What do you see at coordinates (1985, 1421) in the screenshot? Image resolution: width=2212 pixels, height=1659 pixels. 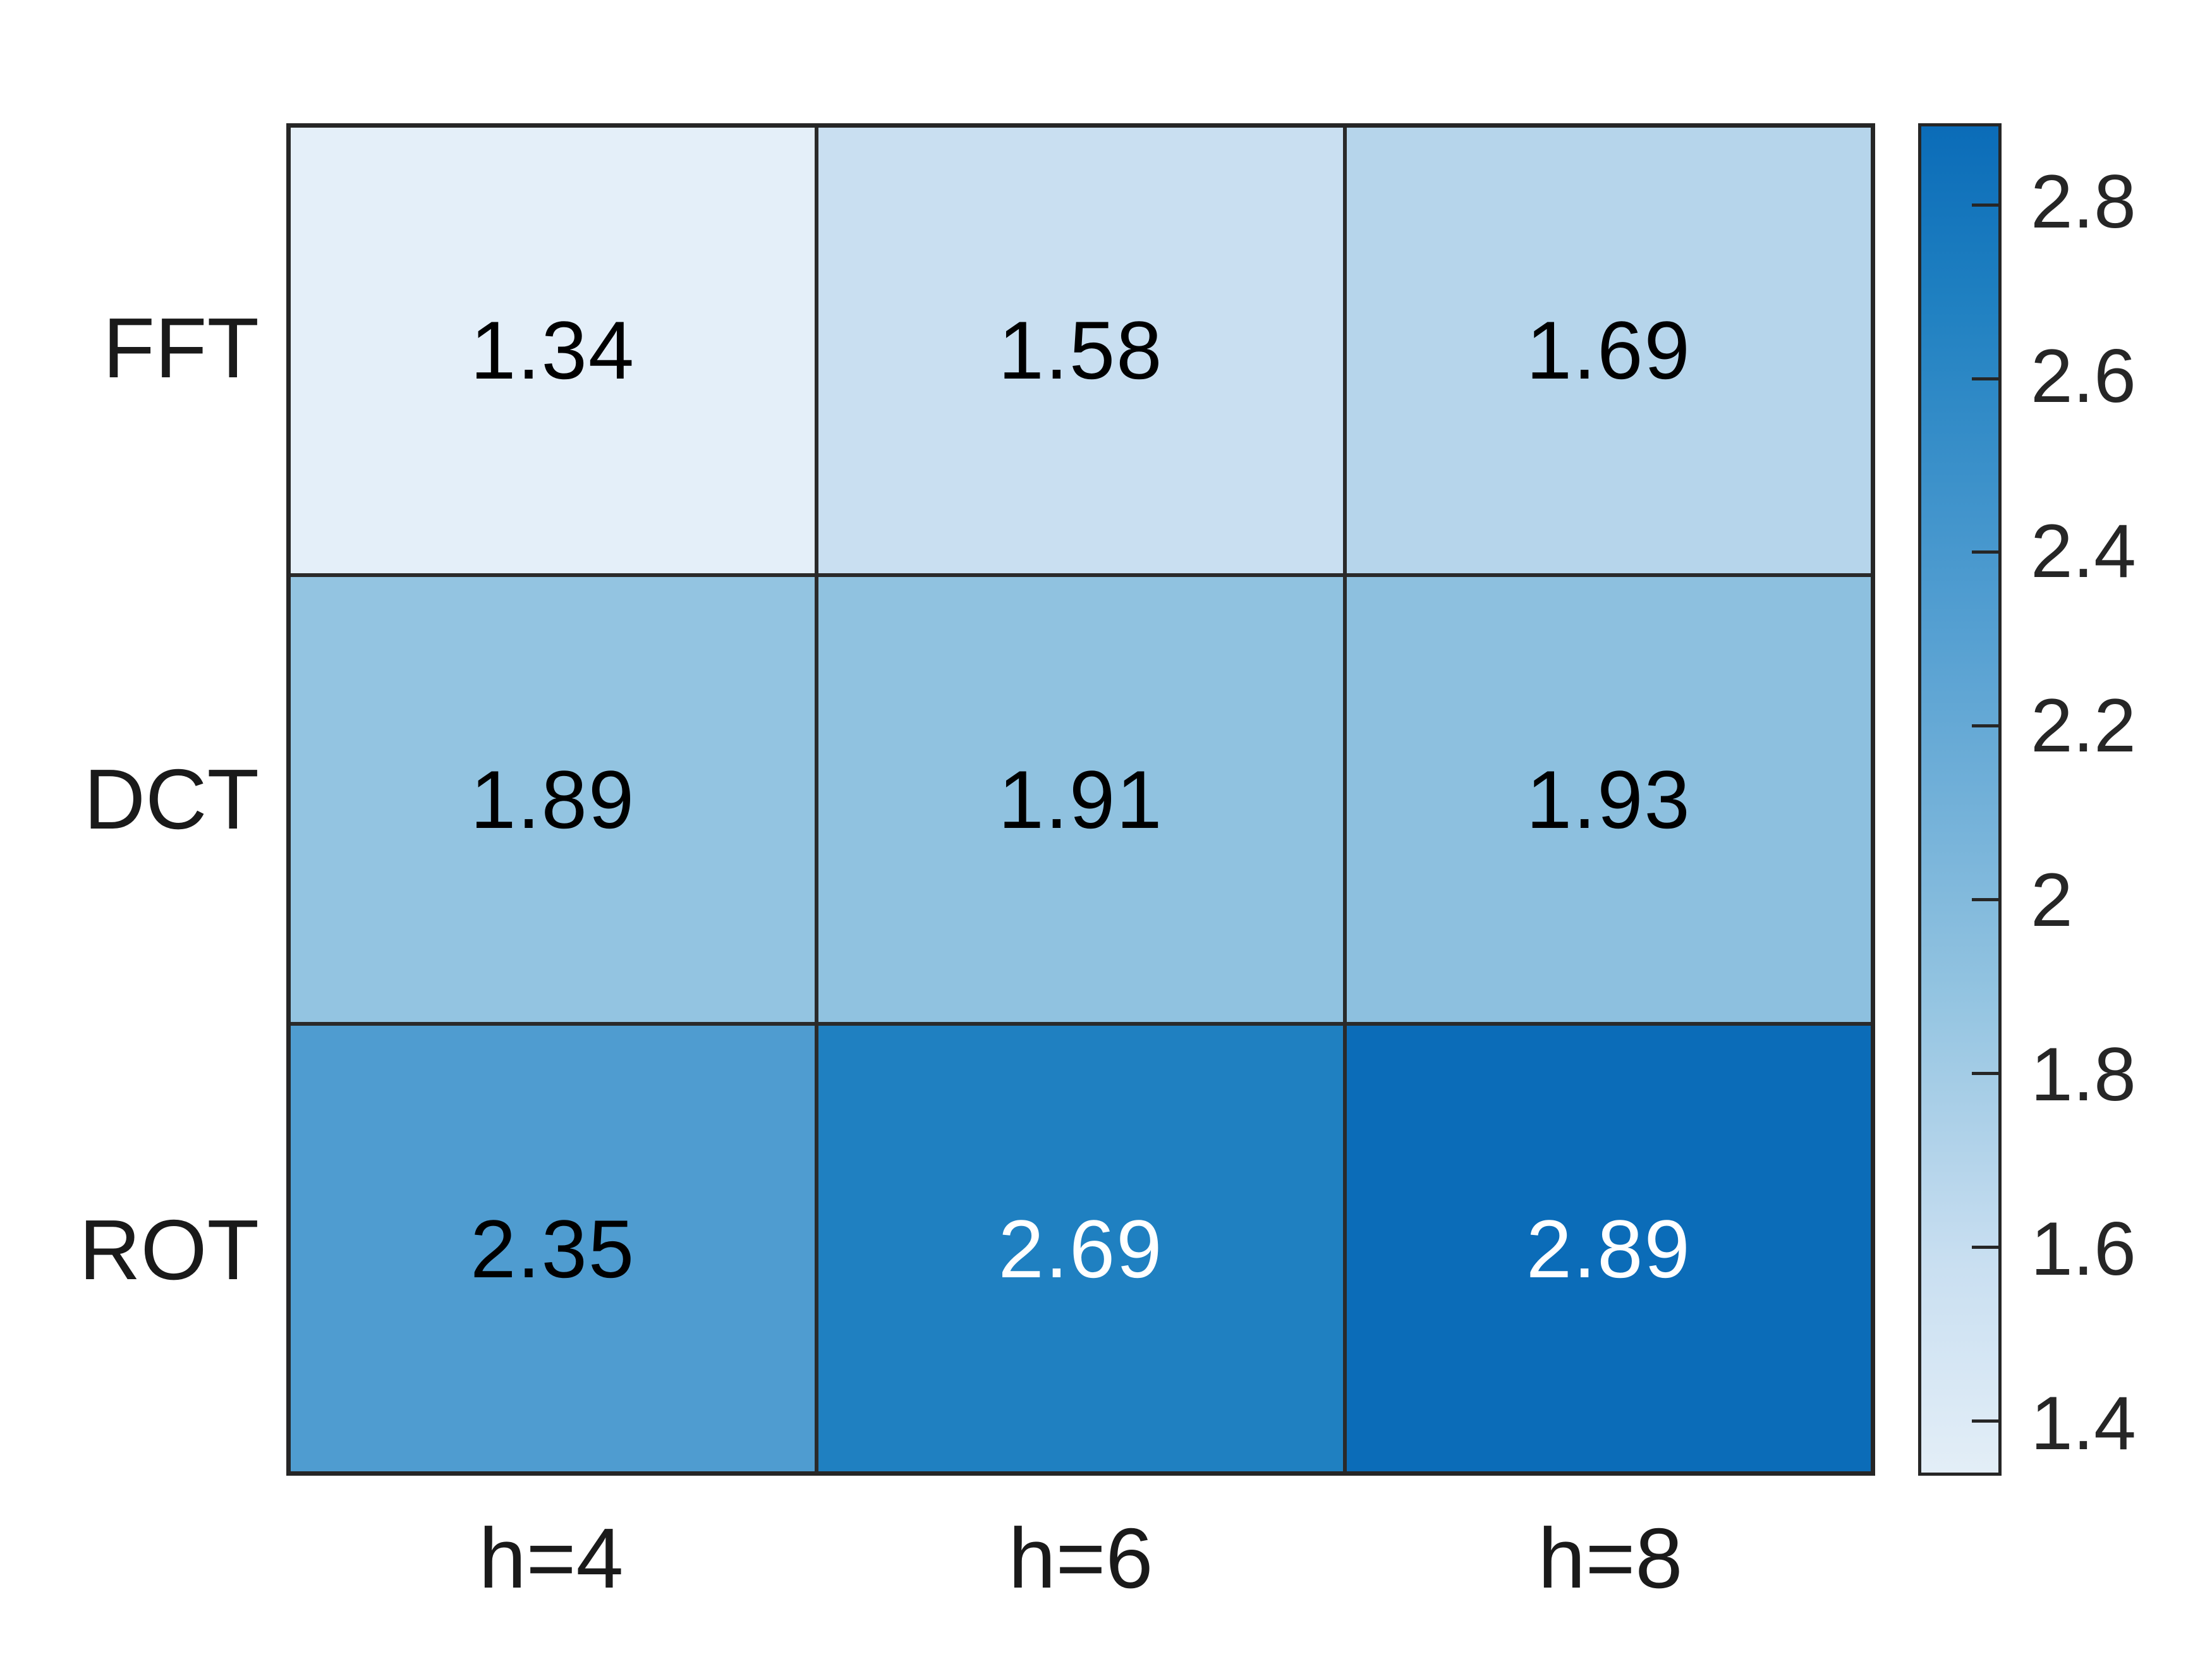 I see `colorbar-tick-1.4` at bounding box center [1985, 1421].